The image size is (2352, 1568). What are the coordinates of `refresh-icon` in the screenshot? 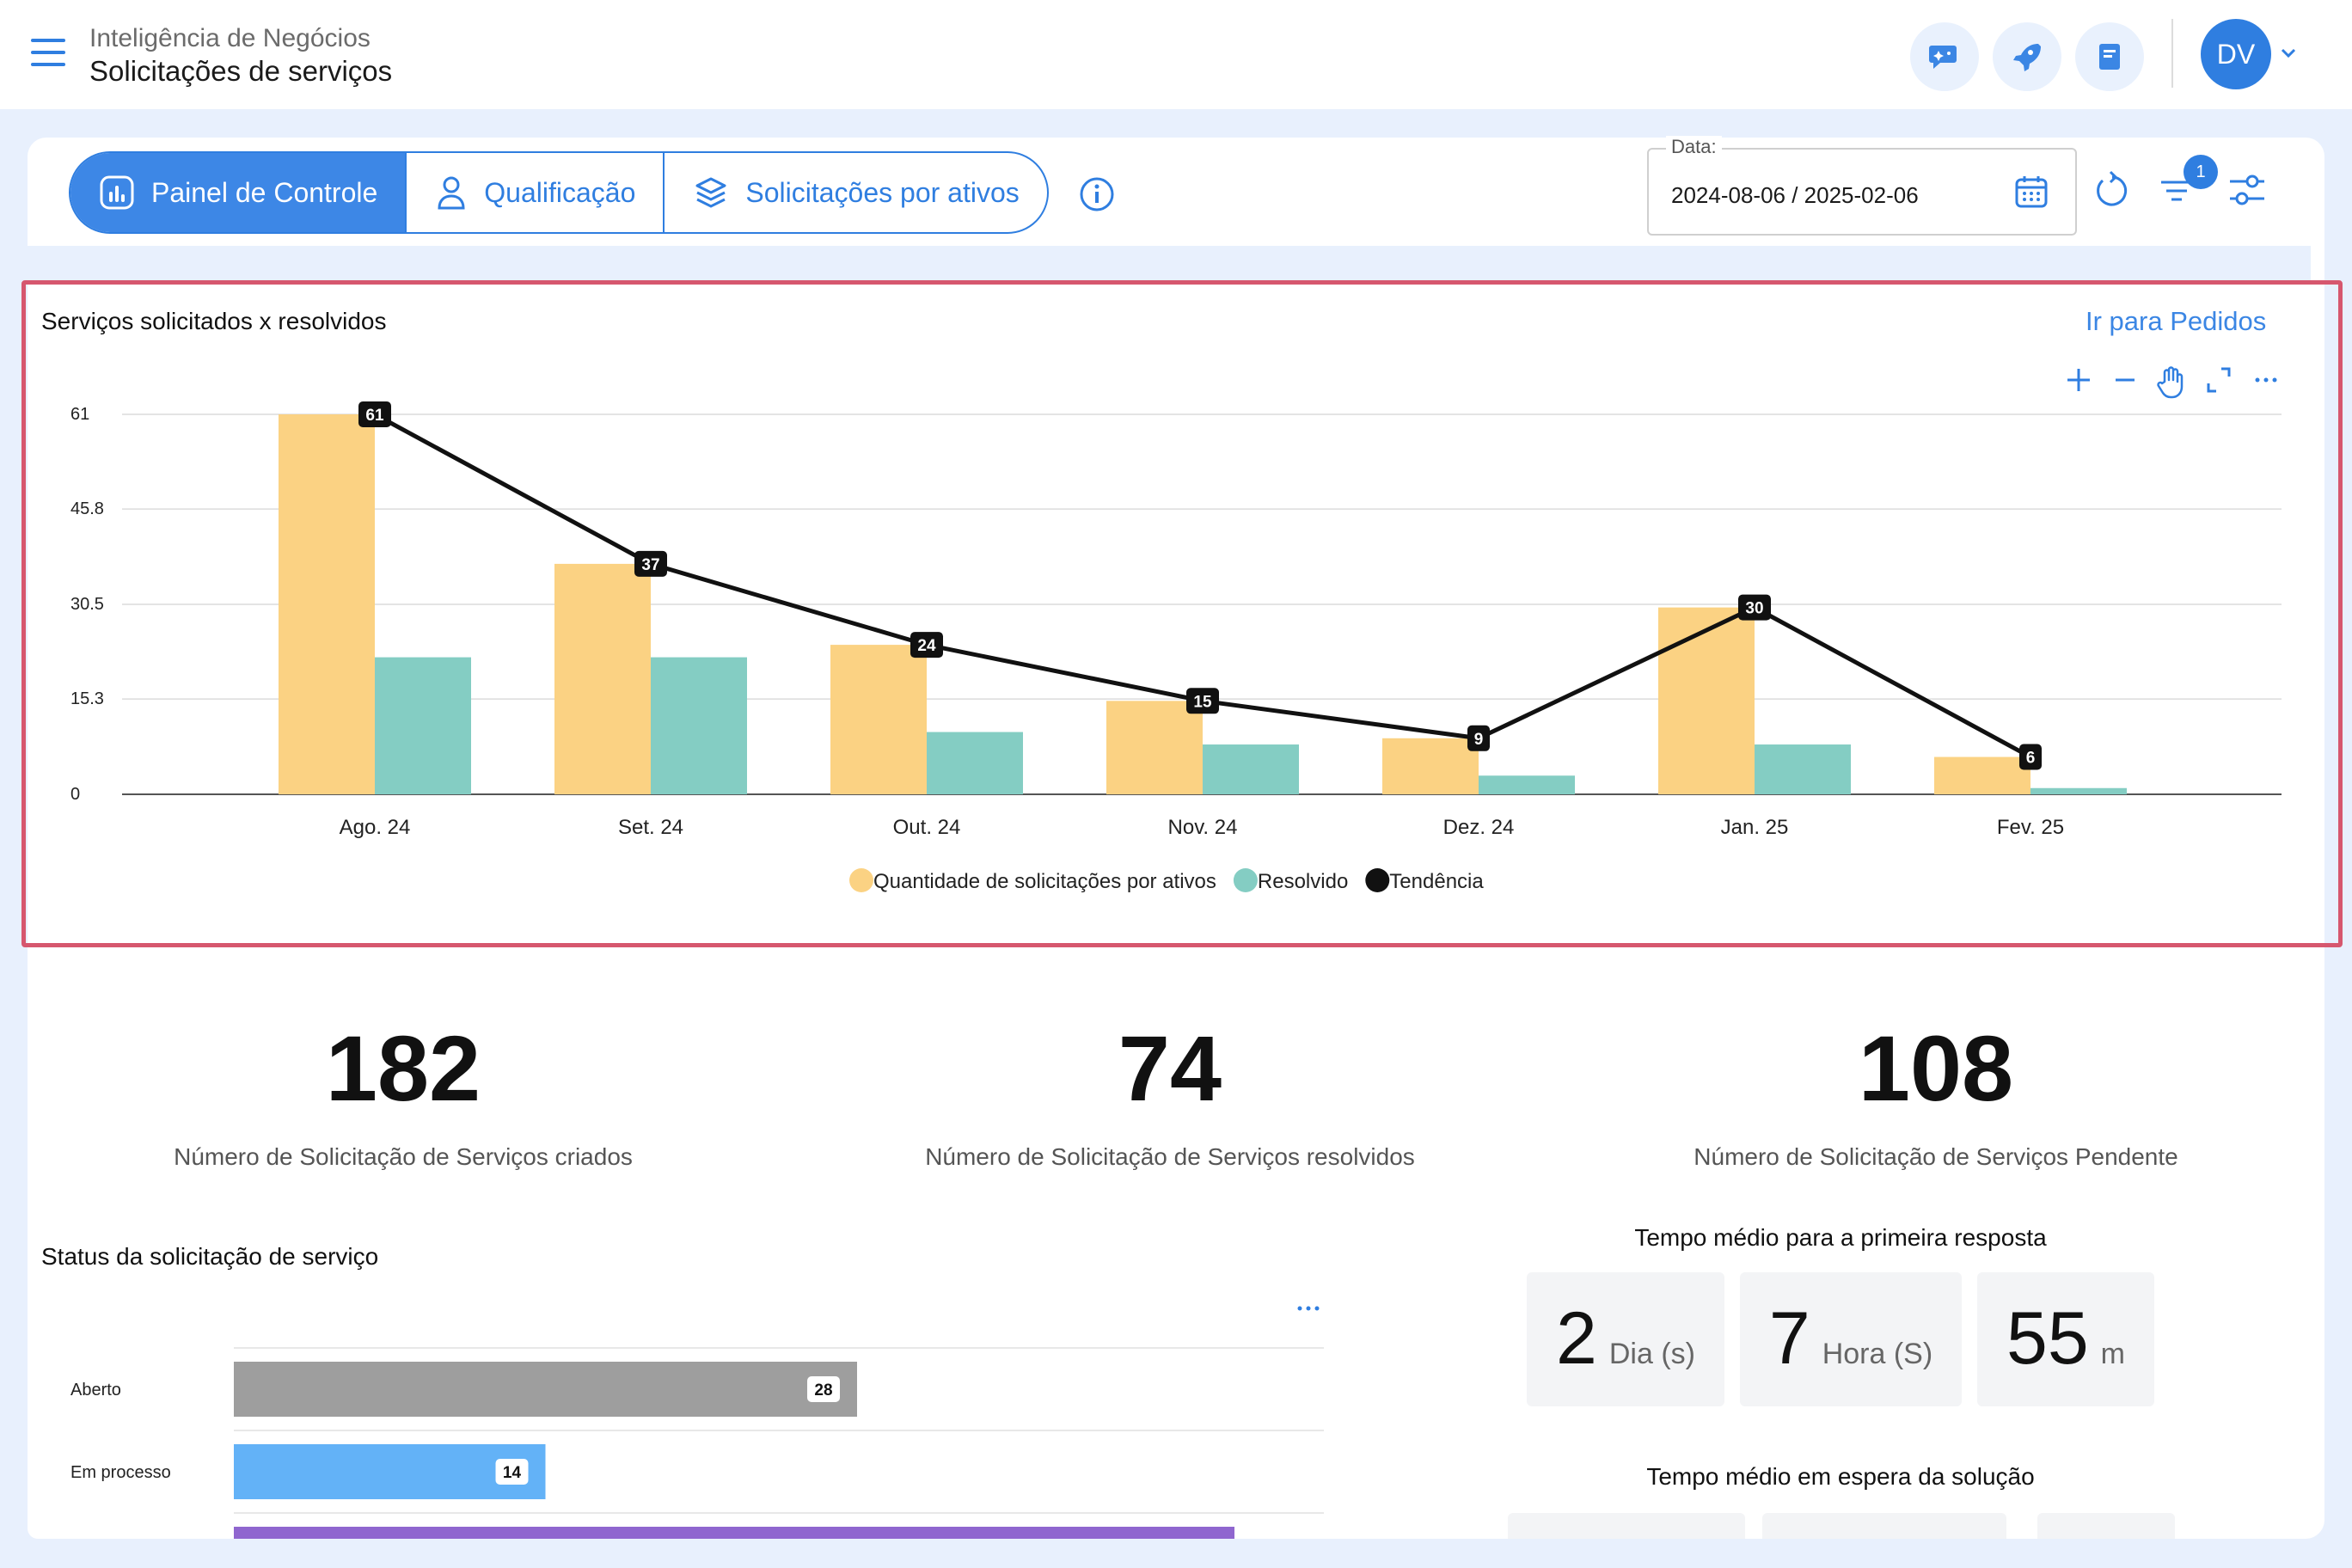 It's located at (2112, 192).